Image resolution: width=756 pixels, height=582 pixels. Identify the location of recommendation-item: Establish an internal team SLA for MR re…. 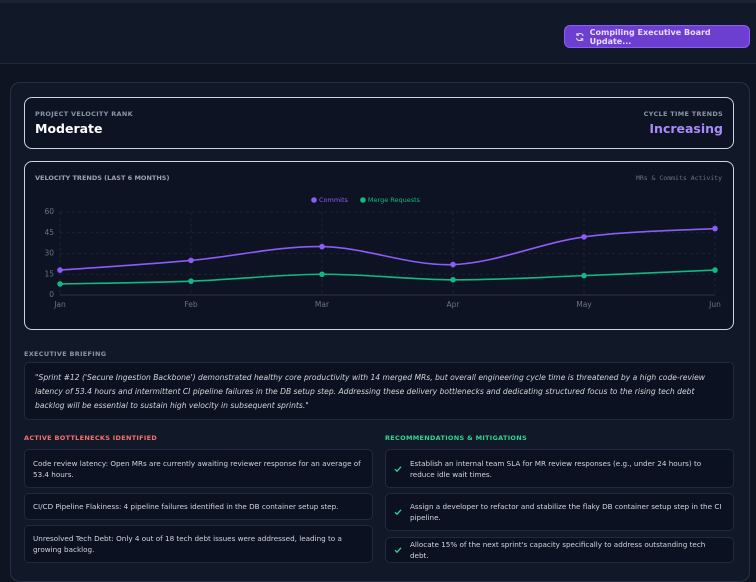
(559, 468).